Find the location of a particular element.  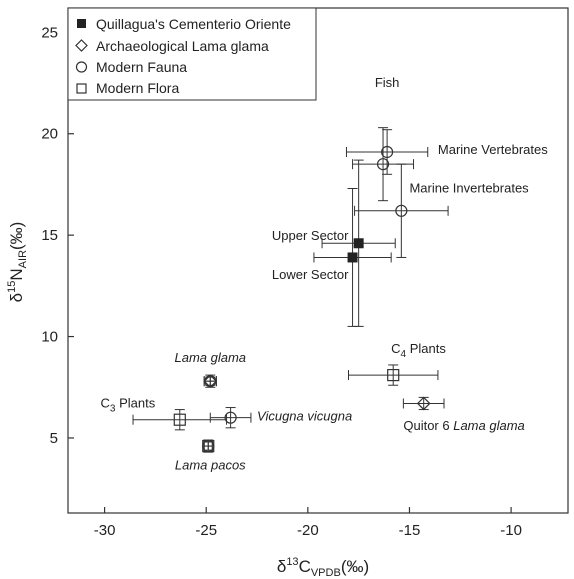

annotation-label: Vicugna vicugna is located at coordinates (304, 416).